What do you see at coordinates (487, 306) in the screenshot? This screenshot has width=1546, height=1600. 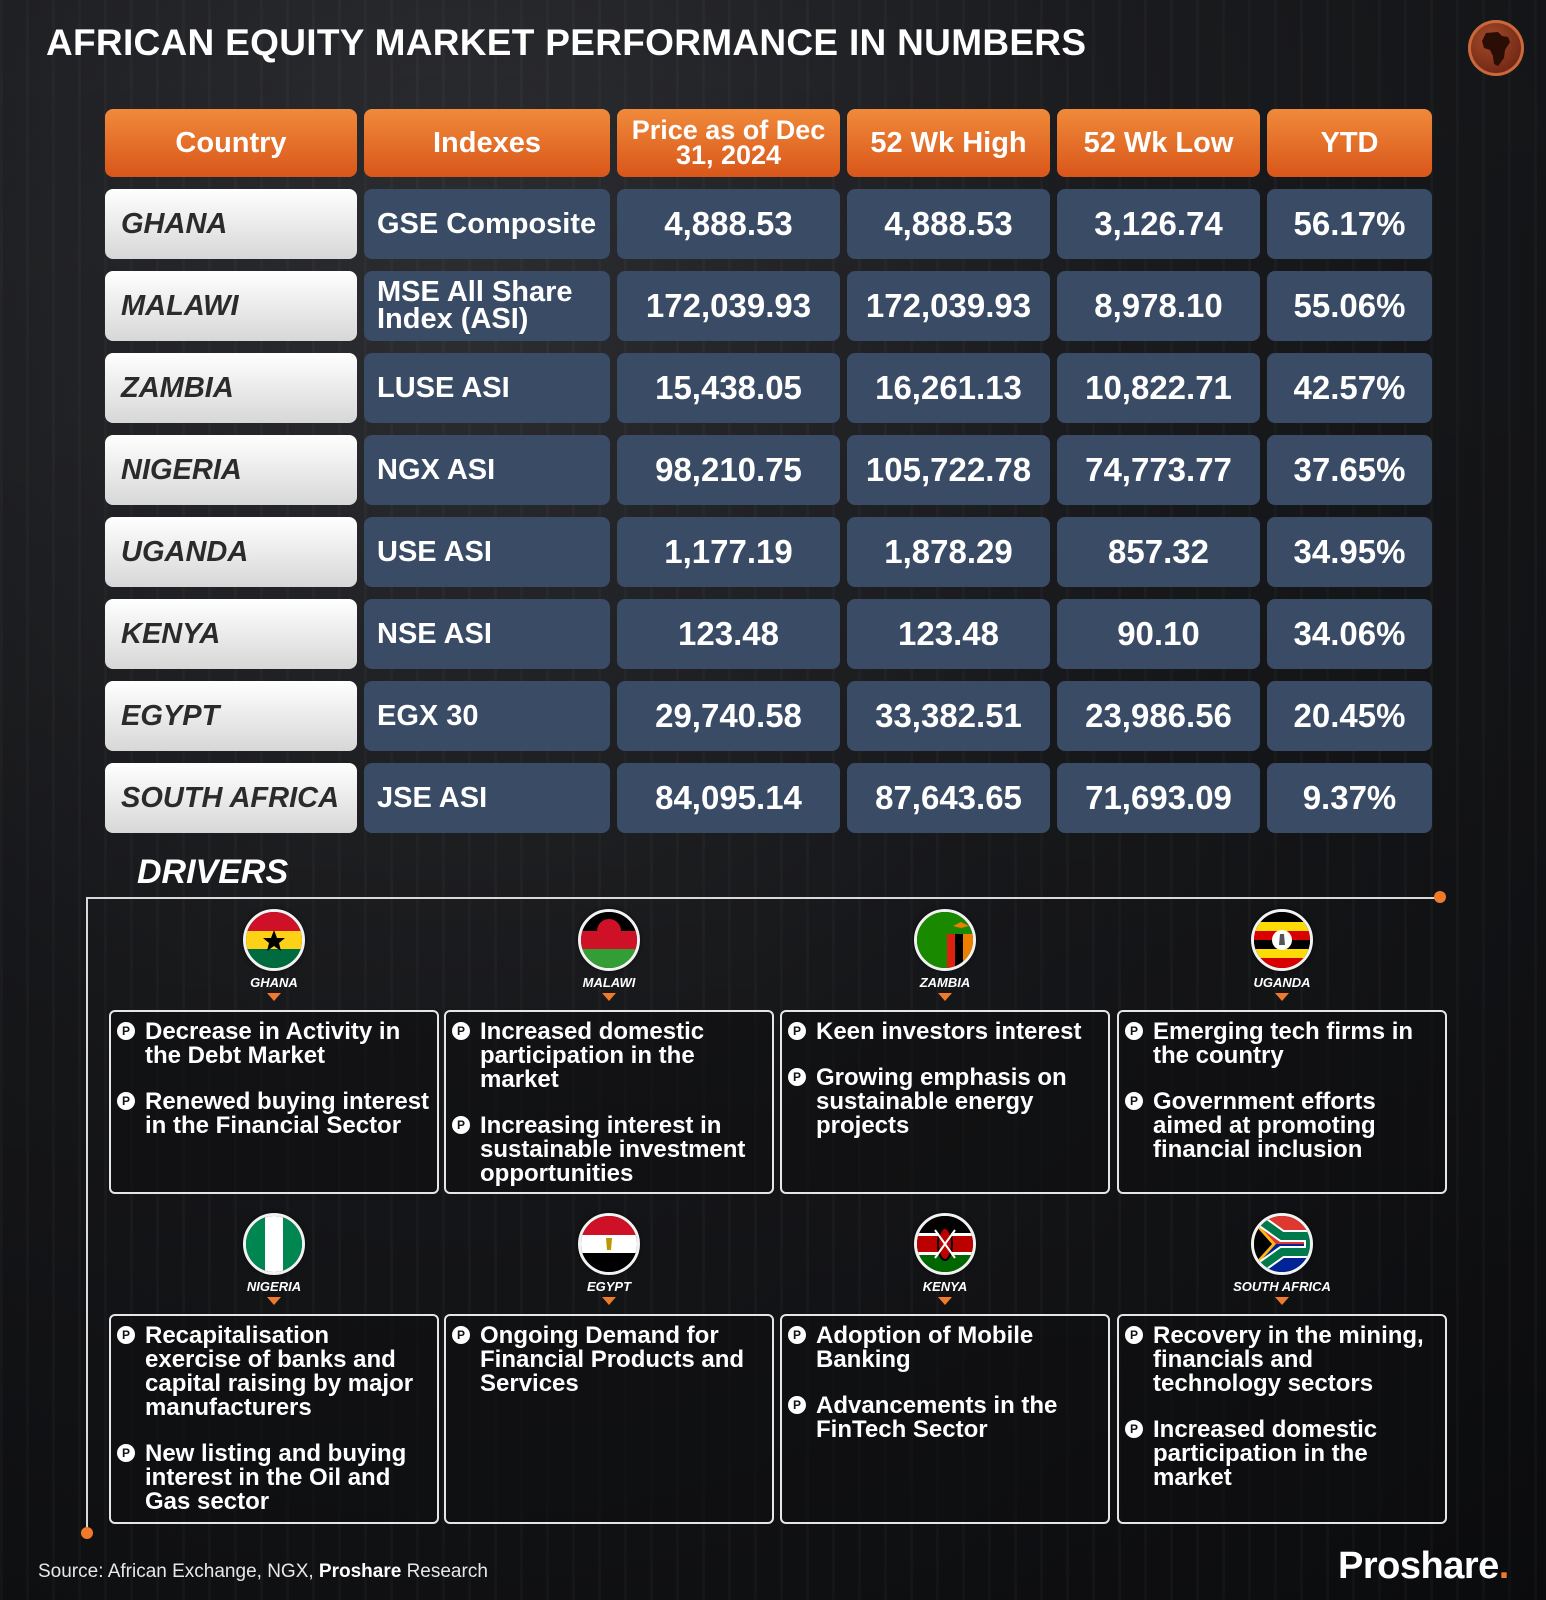 I see `index-cell: MSE All Share Index (ASI)` at bounding box center [487, 306].